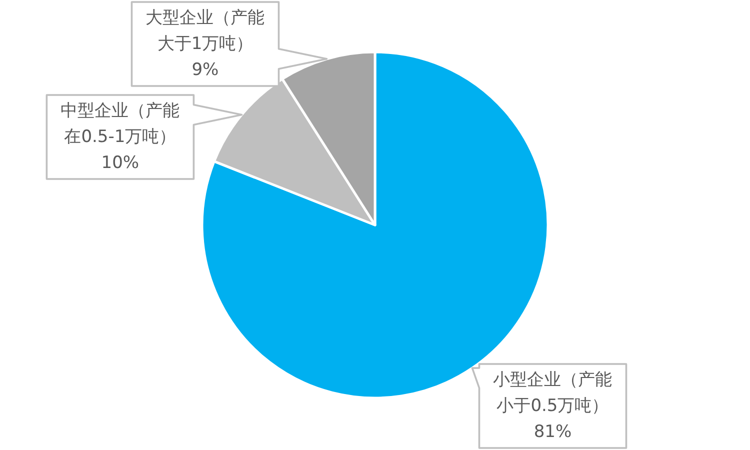 The width and height of the screenshot is (750, 450). What do you see at coordinates (205, 31) in the screenshot?
I see `slice-label: 大型企业（产能大于1万吨）` at bounding box center [205, 31].